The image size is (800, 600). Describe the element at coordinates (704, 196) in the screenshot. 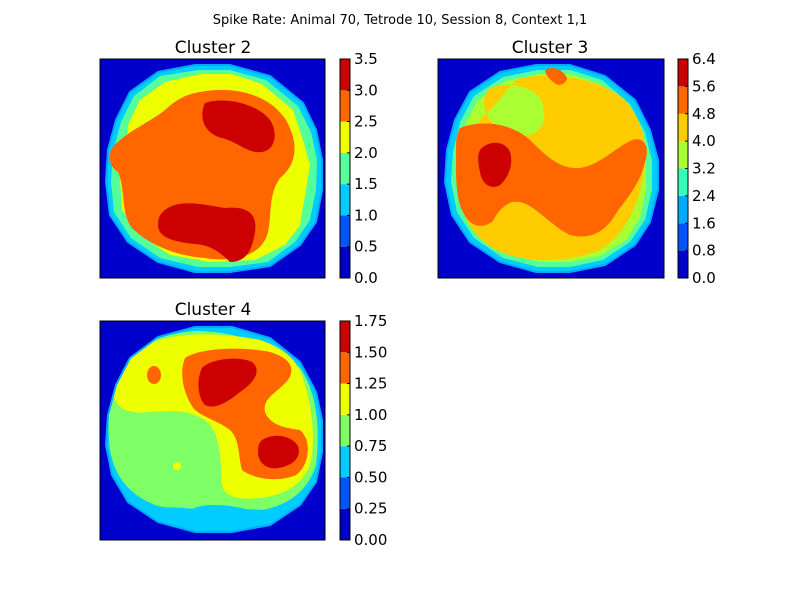

I see `colorbar-tick-label: 2.4` at that location.